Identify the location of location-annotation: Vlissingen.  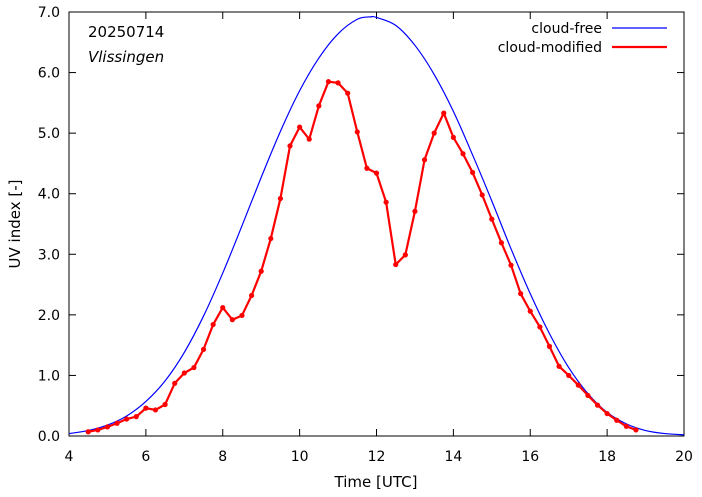
(126, 57).